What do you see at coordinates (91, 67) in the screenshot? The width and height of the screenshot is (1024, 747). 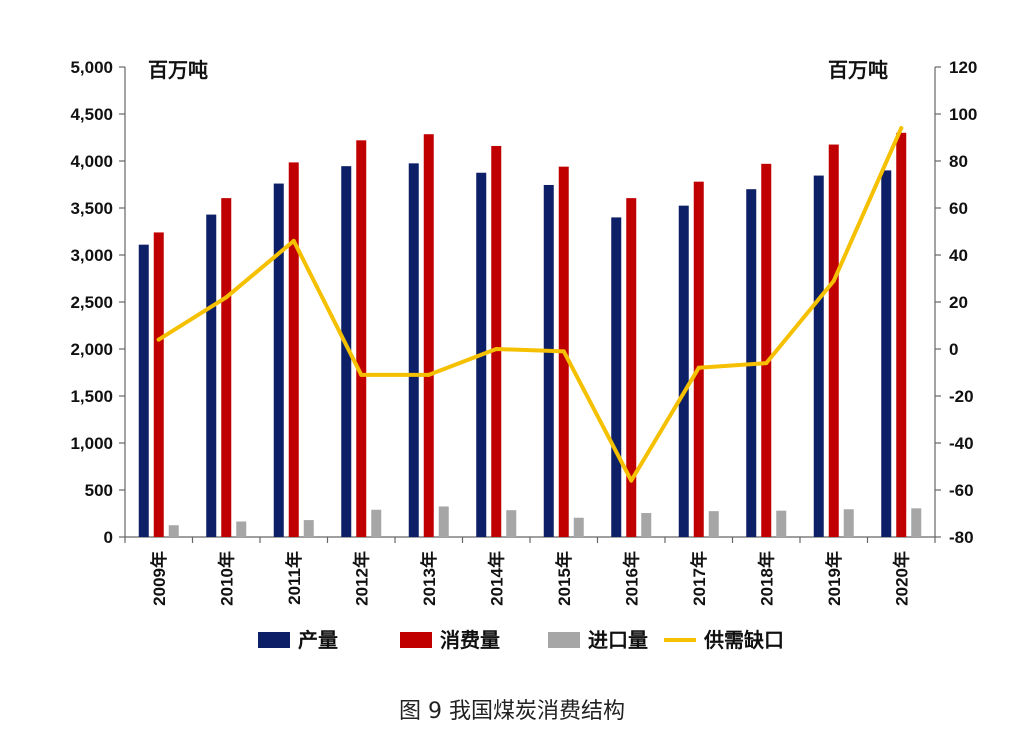 I see `left-tick-label: 5,000` at bounding box center [91, 67].